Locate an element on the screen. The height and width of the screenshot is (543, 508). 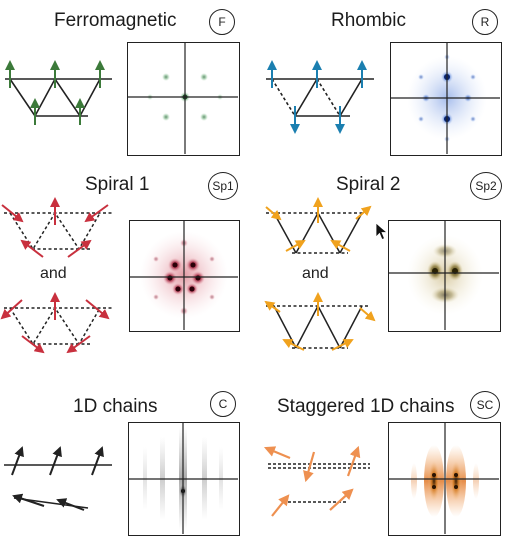
spiral-2-lattice-diagram-lower is located at coordinates (320, 321).